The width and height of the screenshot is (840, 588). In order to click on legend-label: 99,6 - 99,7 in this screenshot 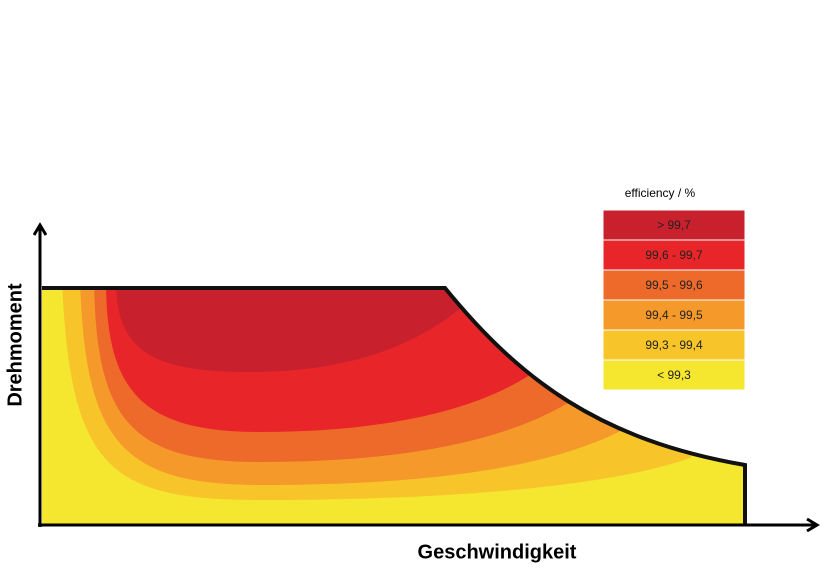, I will do `click(674, 255)`.